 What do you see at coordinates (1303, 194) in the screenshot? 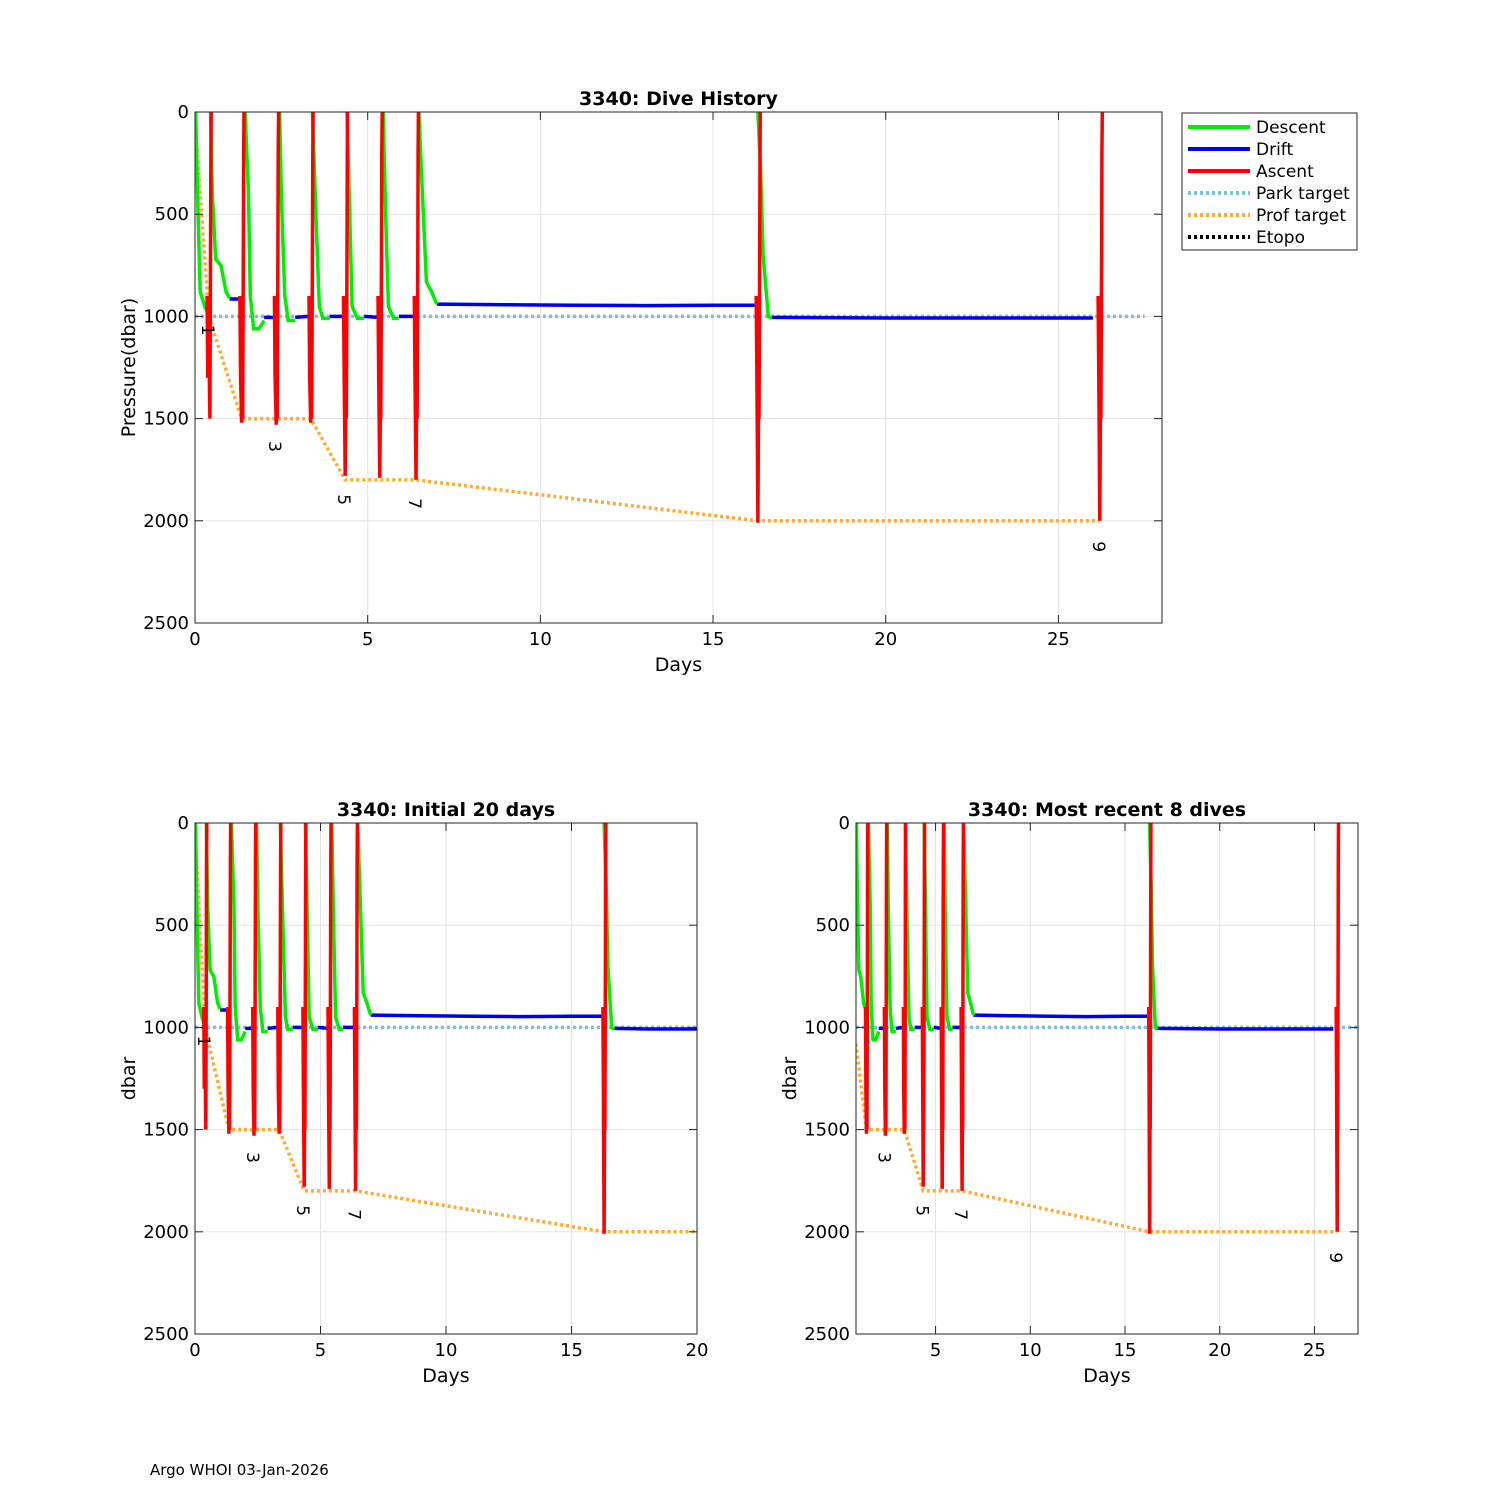
I see `legend-label: Park target` at bounding box center [1303, 194].